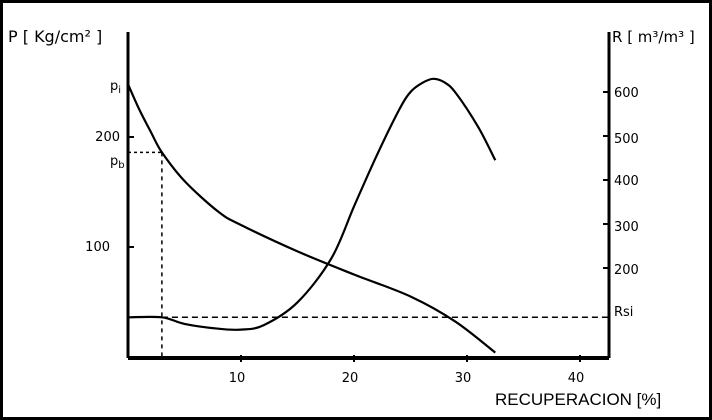 The height and width of the screenshot is (420, 712). Describe the element at coordinates (626, 181) in the screenshot. I see `y-right-tick-label: 400` at that location.